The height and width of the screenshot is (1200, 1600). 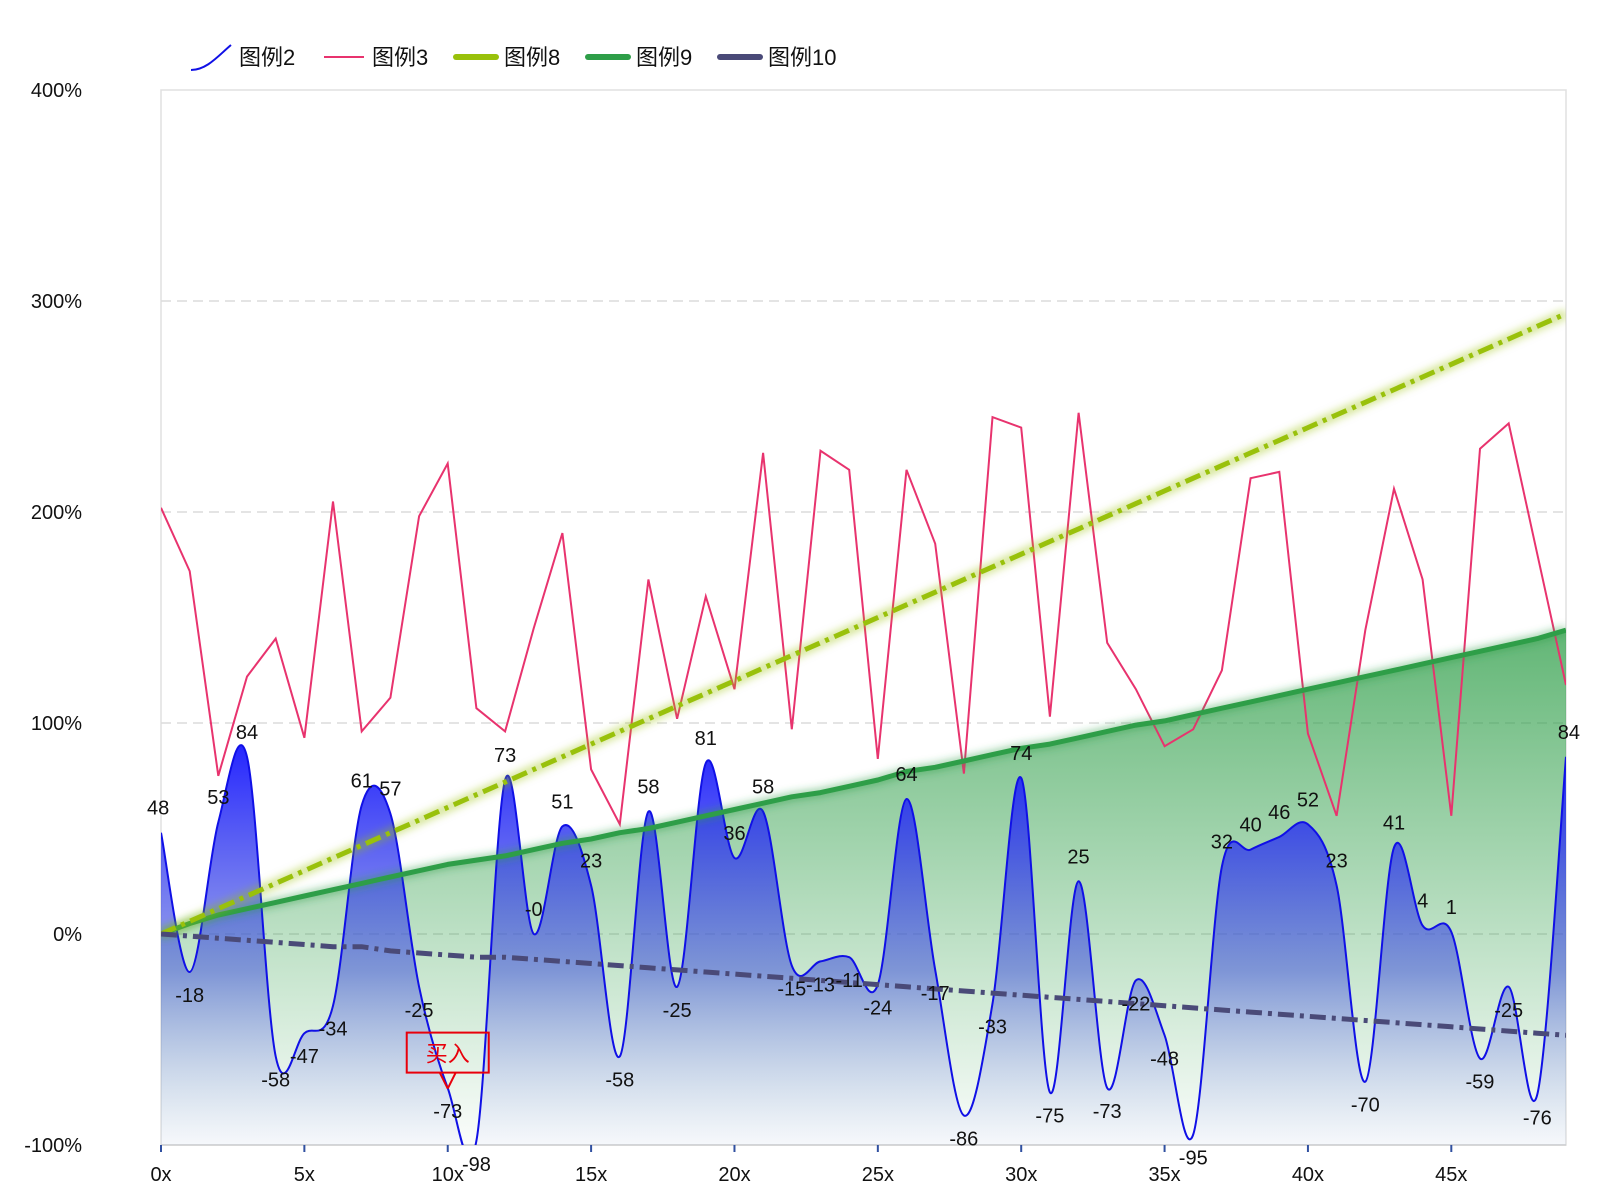 What do you see at coordinates (218, 798) in the screenshot?
I see `data-label: 53` at bounding box center [218, 798].